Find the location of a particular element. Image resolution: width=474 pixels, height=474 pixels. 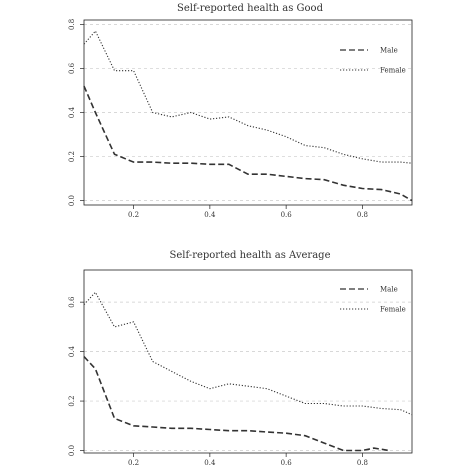

series-line-male is located at coordinates (236, 404).